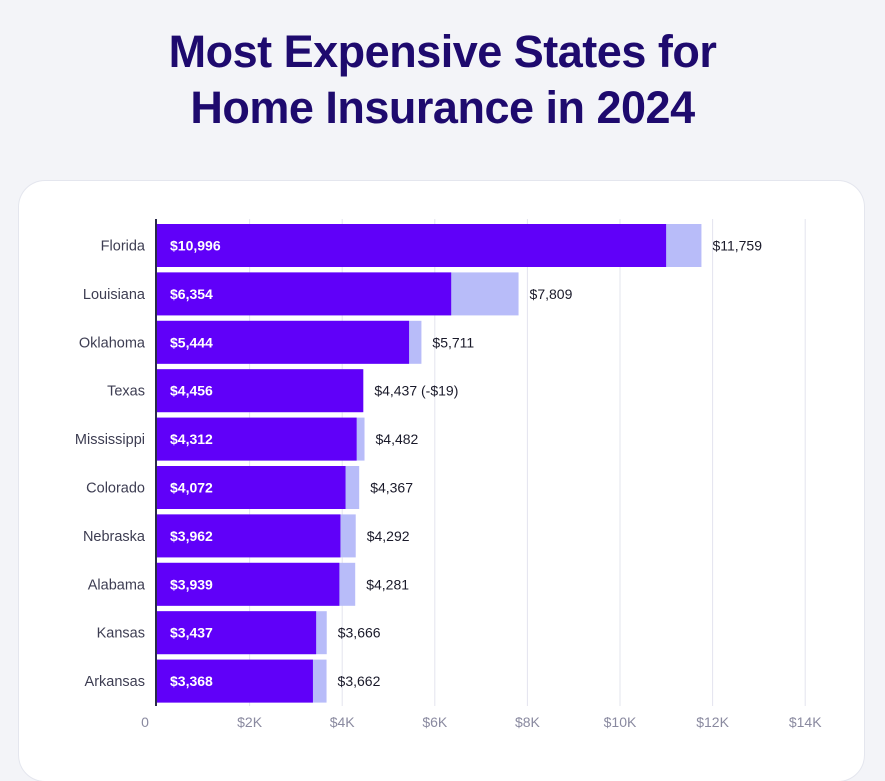 The width and height of the screenshot is (885, 781). Describe the element at coordinates (737, 246) in the screenshot. I see `secondary-value-label: $11,759` at that location.